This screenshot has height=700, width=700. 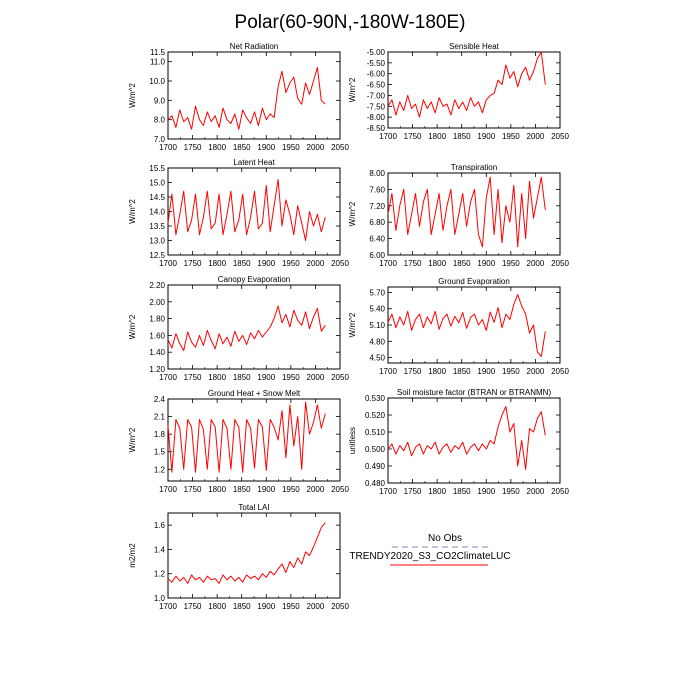 What do you see at coordinates (474, 167) in the screenshot?
I see `chart-title: Transpiration` at bounding box center [474, 167].